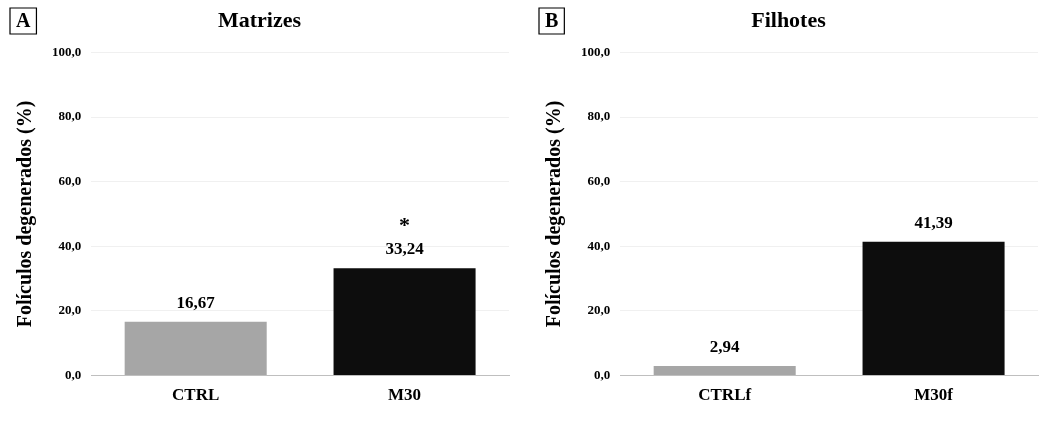  I want to click on x-tick-label: M30, so click(405, 395).